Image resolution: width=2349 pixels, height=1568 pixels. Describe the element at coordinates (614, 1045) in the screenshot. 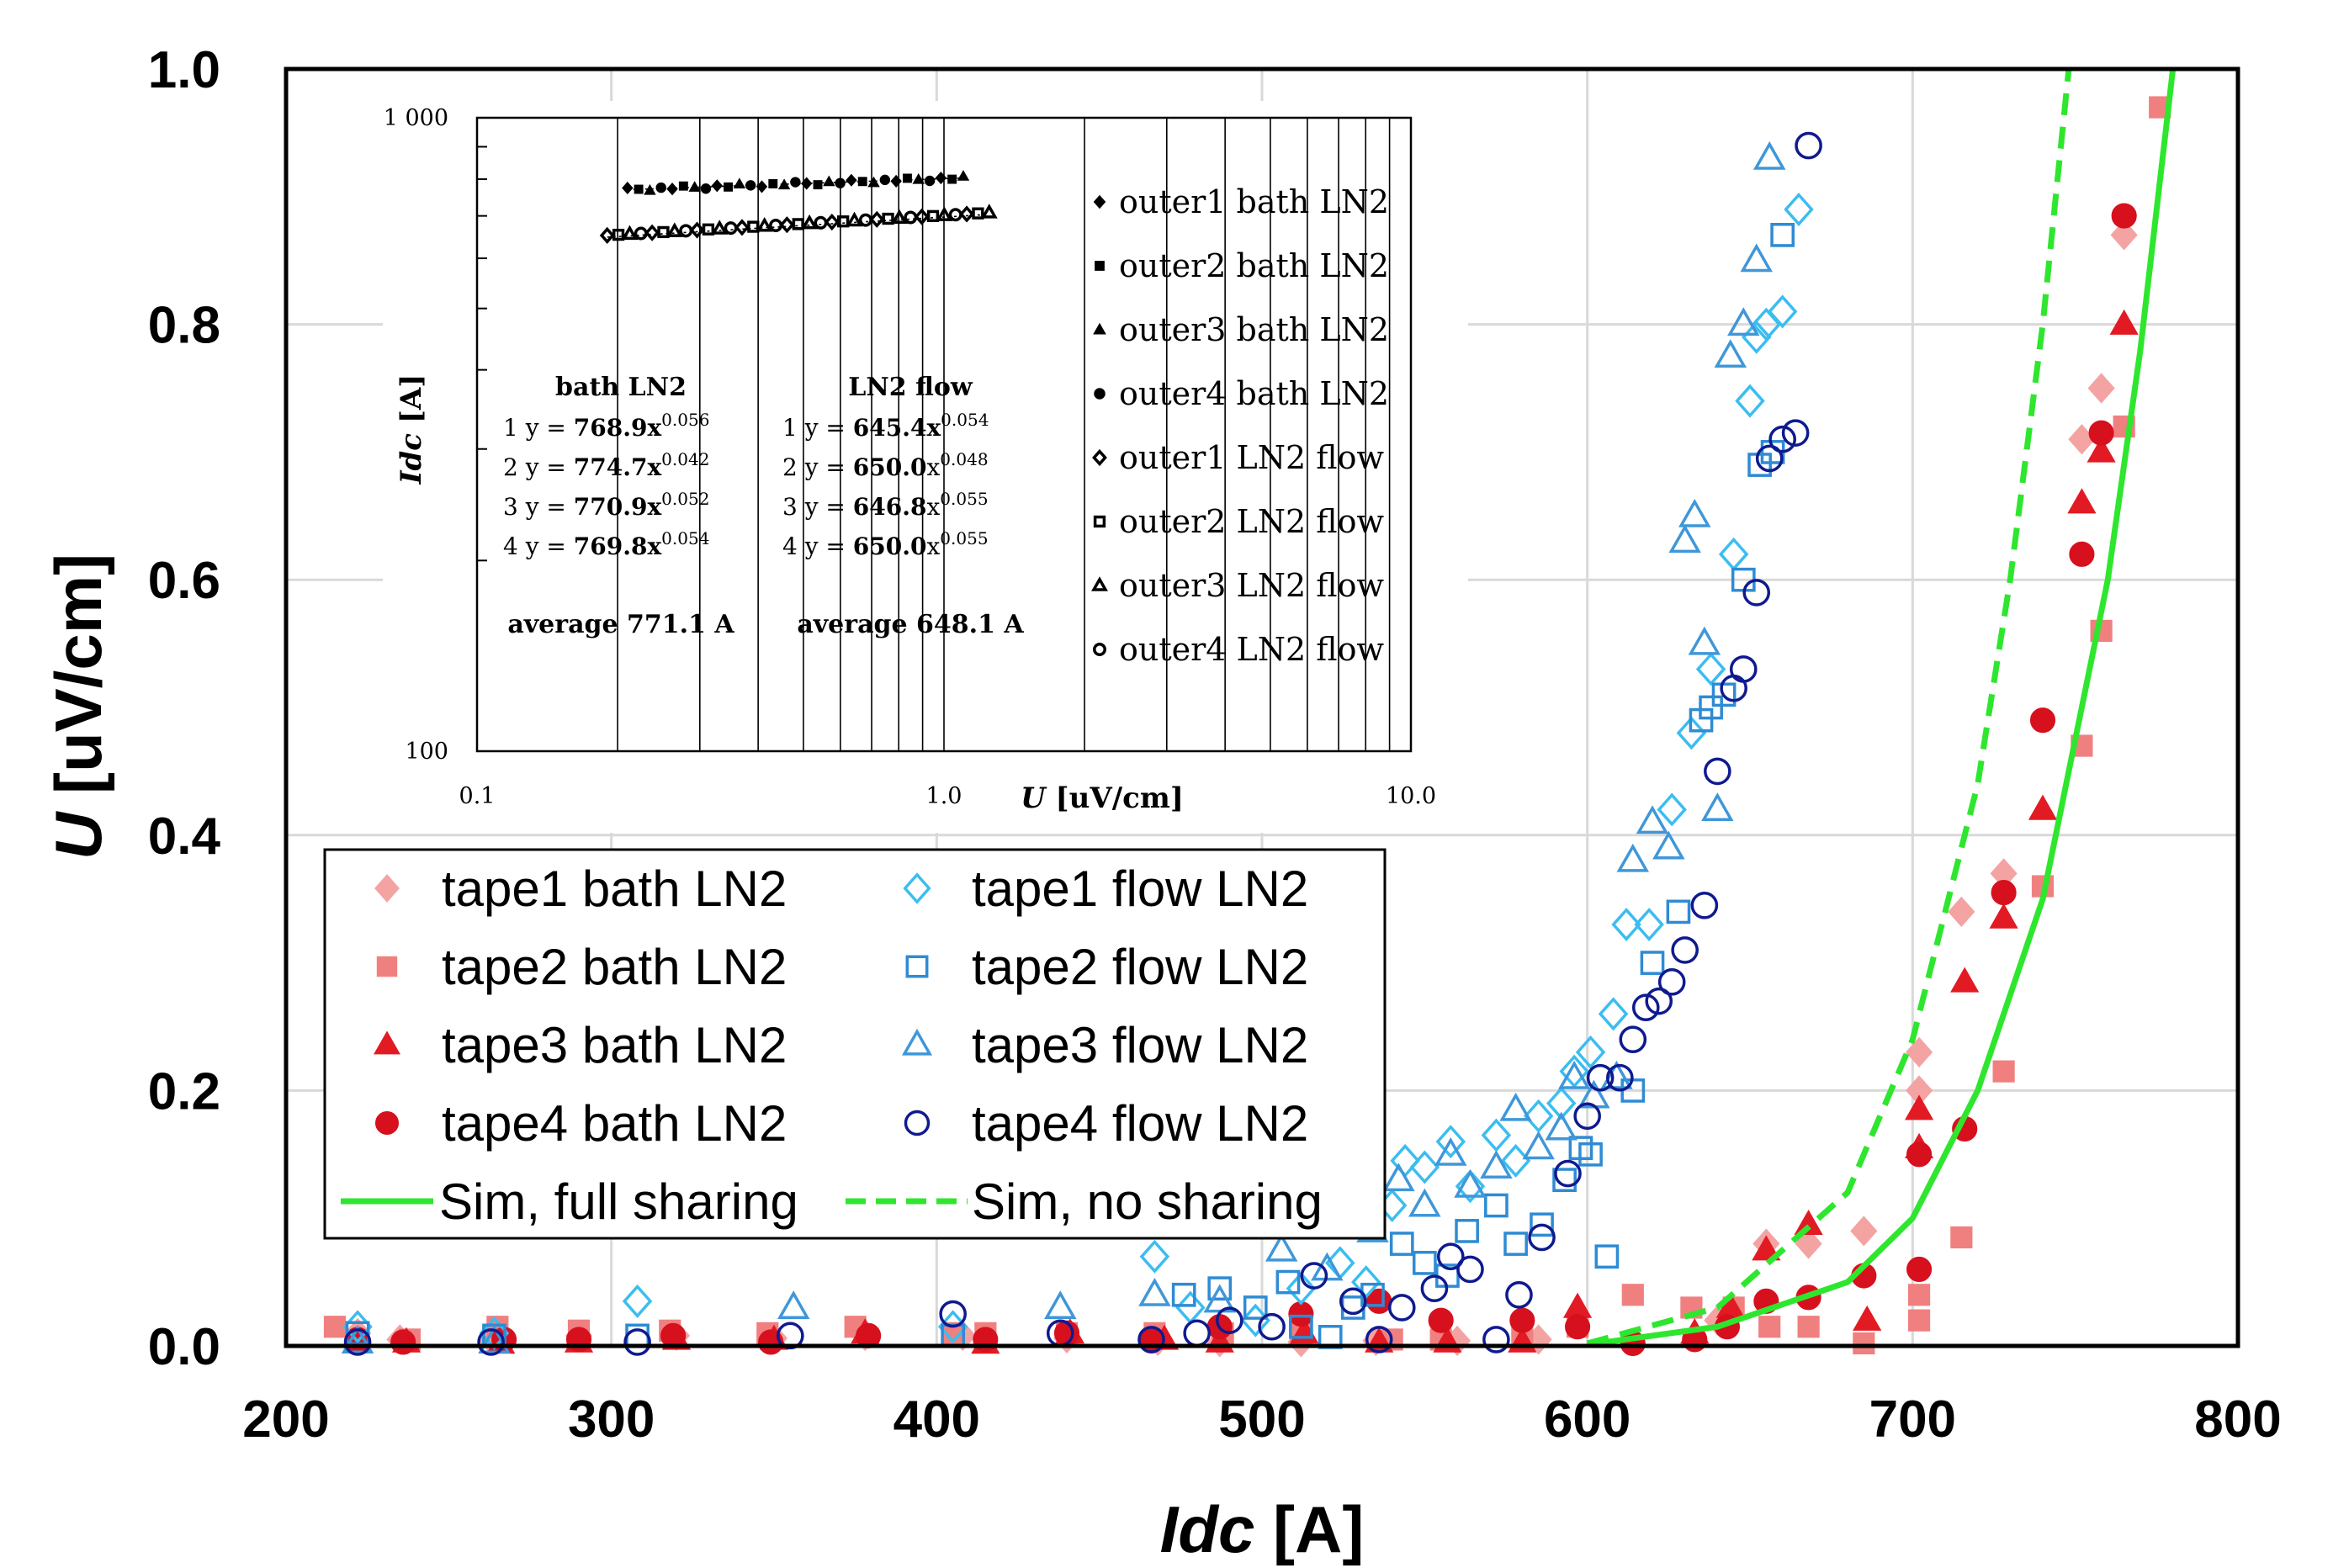

I see `legend-label: tape3 bath LN2` at that location.